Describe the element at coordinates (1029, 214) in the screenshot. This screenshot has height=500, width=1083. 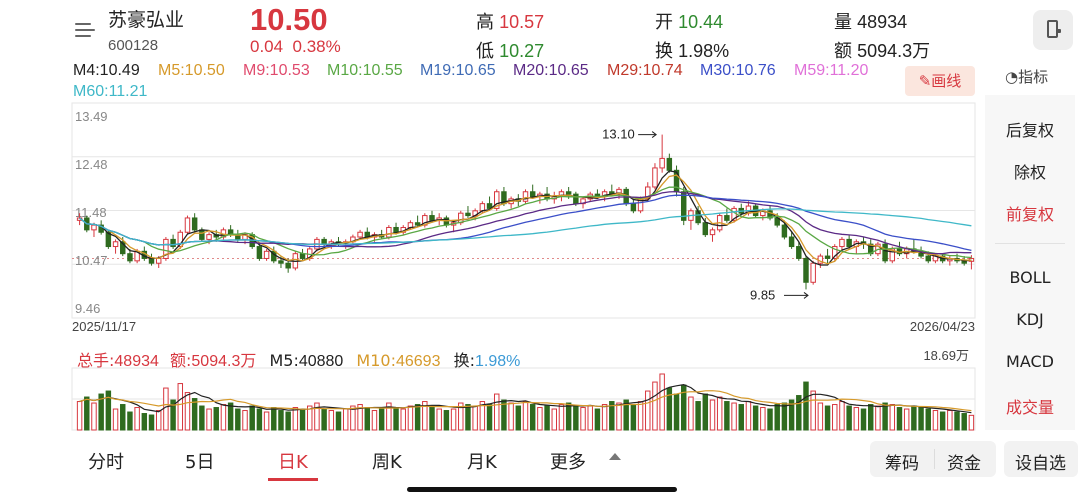
I see `rp-forward-adjust: 前复权` at that location.